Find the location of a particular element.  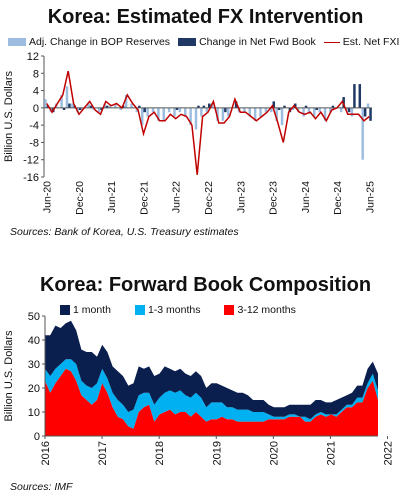

y-tick-label: -12 is located at coordinates (31, 161).